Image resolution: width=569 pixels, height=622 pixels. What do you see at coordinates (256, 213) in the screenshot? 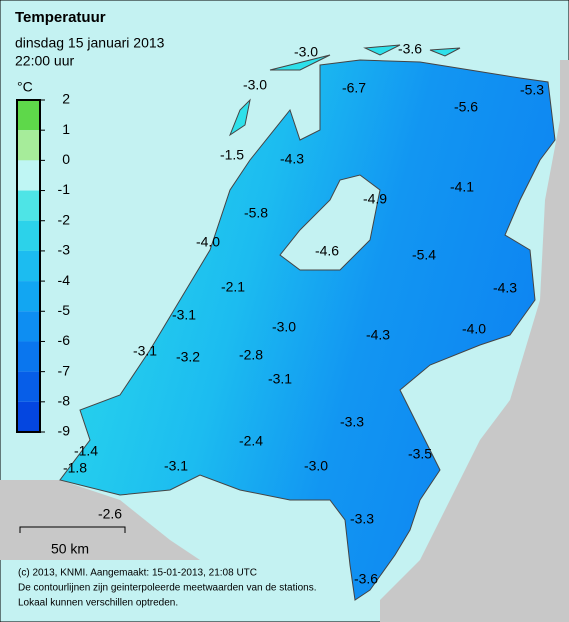
I see `station-label: -5.8` at bounding box center [256, 213].